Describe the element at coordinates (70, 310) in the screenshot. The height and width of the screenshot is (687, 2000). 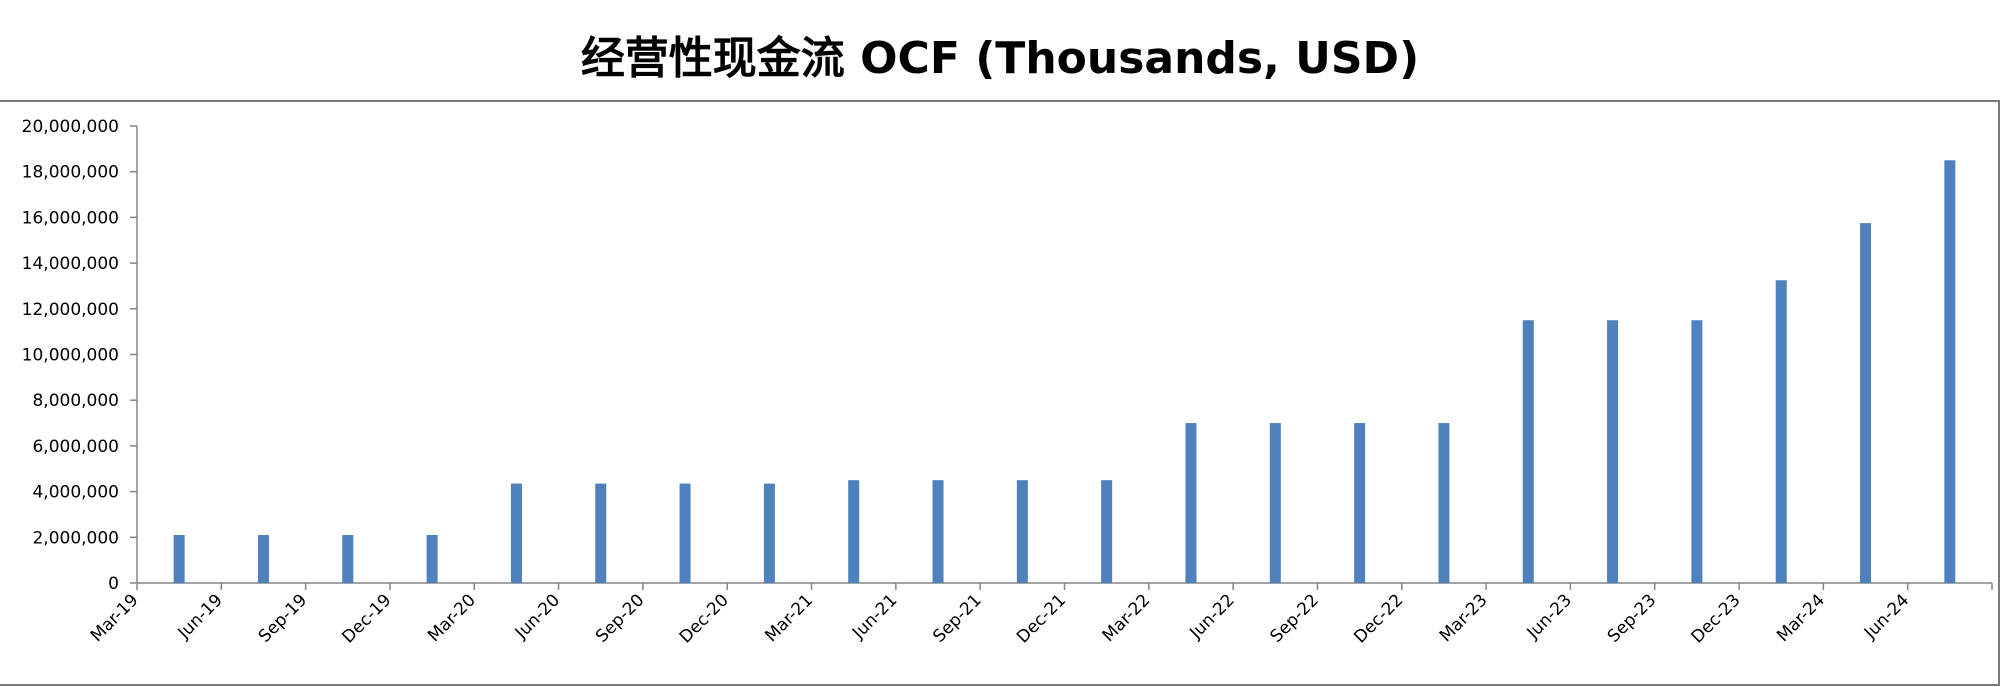
I see `y-tick-label: 12,000,000` at that location.